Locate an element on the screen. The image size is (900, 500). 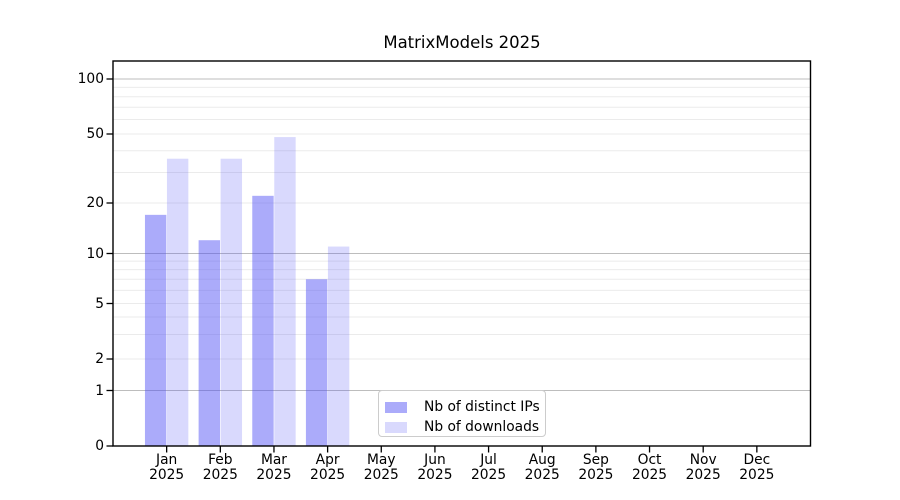
y-tick-label-1: 1 is located at coordinates (99, 390).